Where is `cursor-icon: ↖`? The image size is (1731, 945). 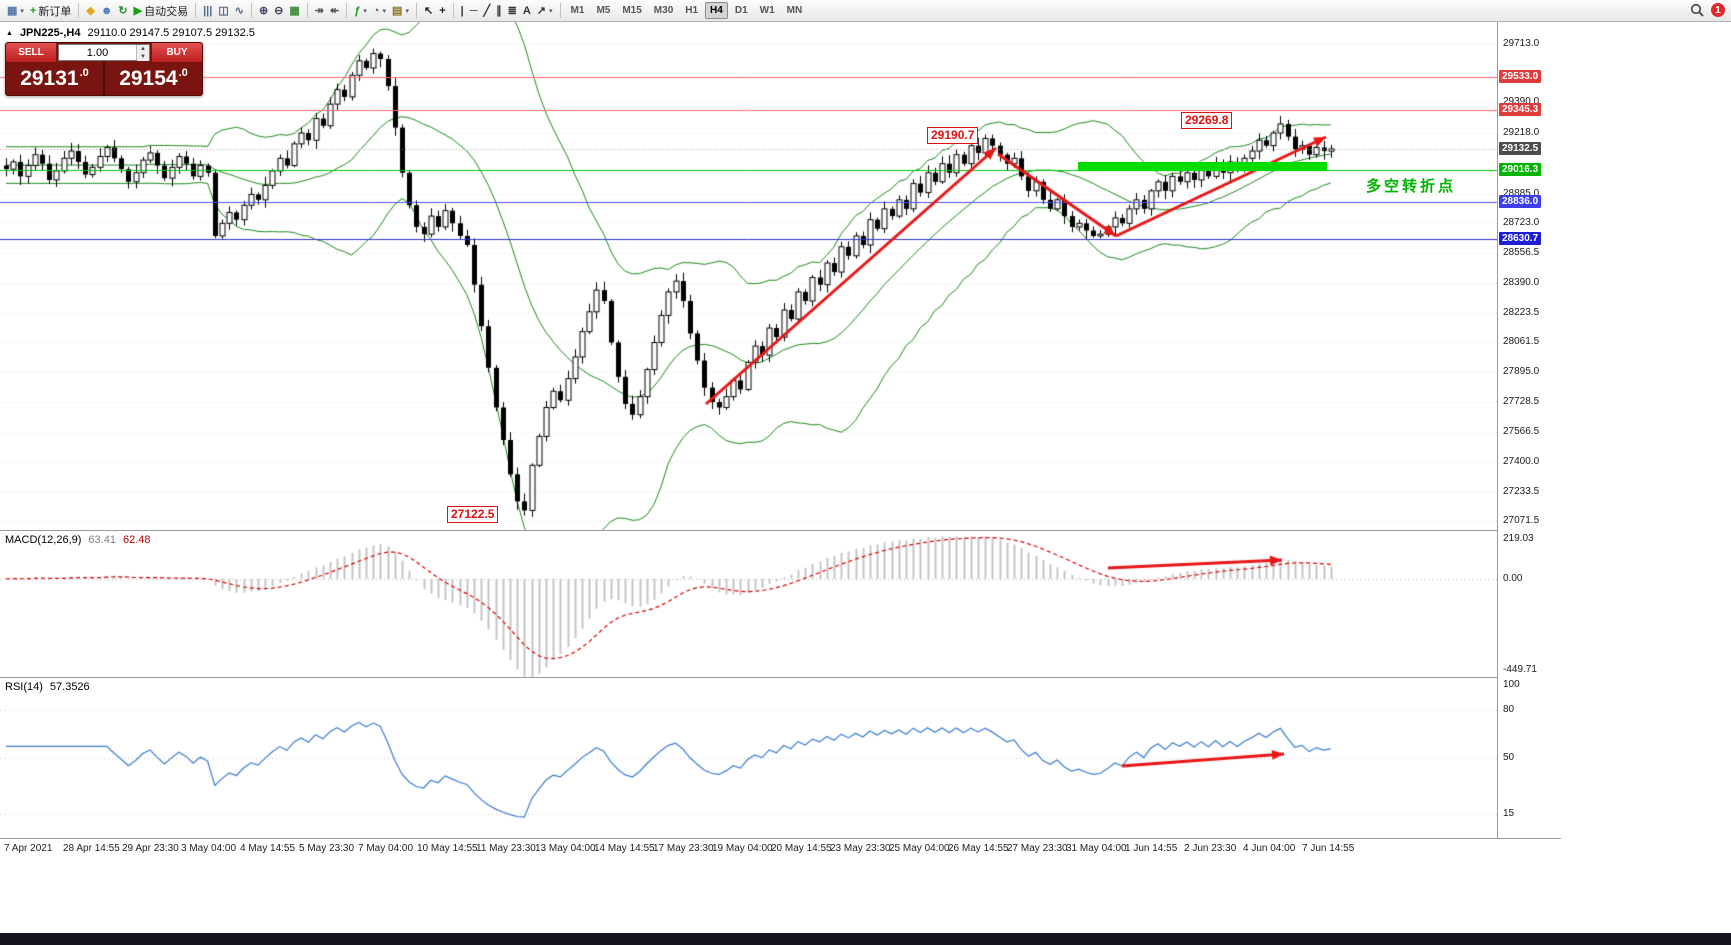 cursor-icon: ↖ is located at coordinates (428, 10).